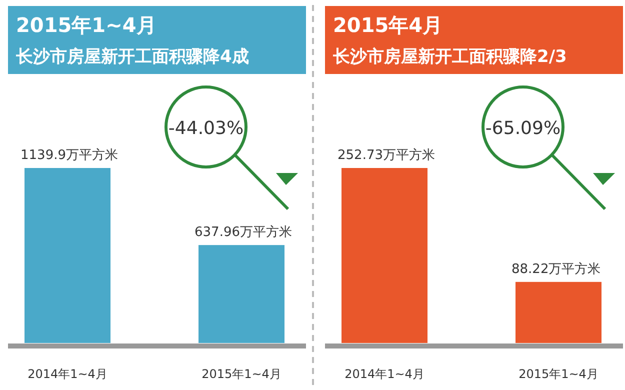  What do you see at coordinates (556, 268) in the screenshot?
I see `data-label: 88.22万平方米` at bounding box center [556, 268].